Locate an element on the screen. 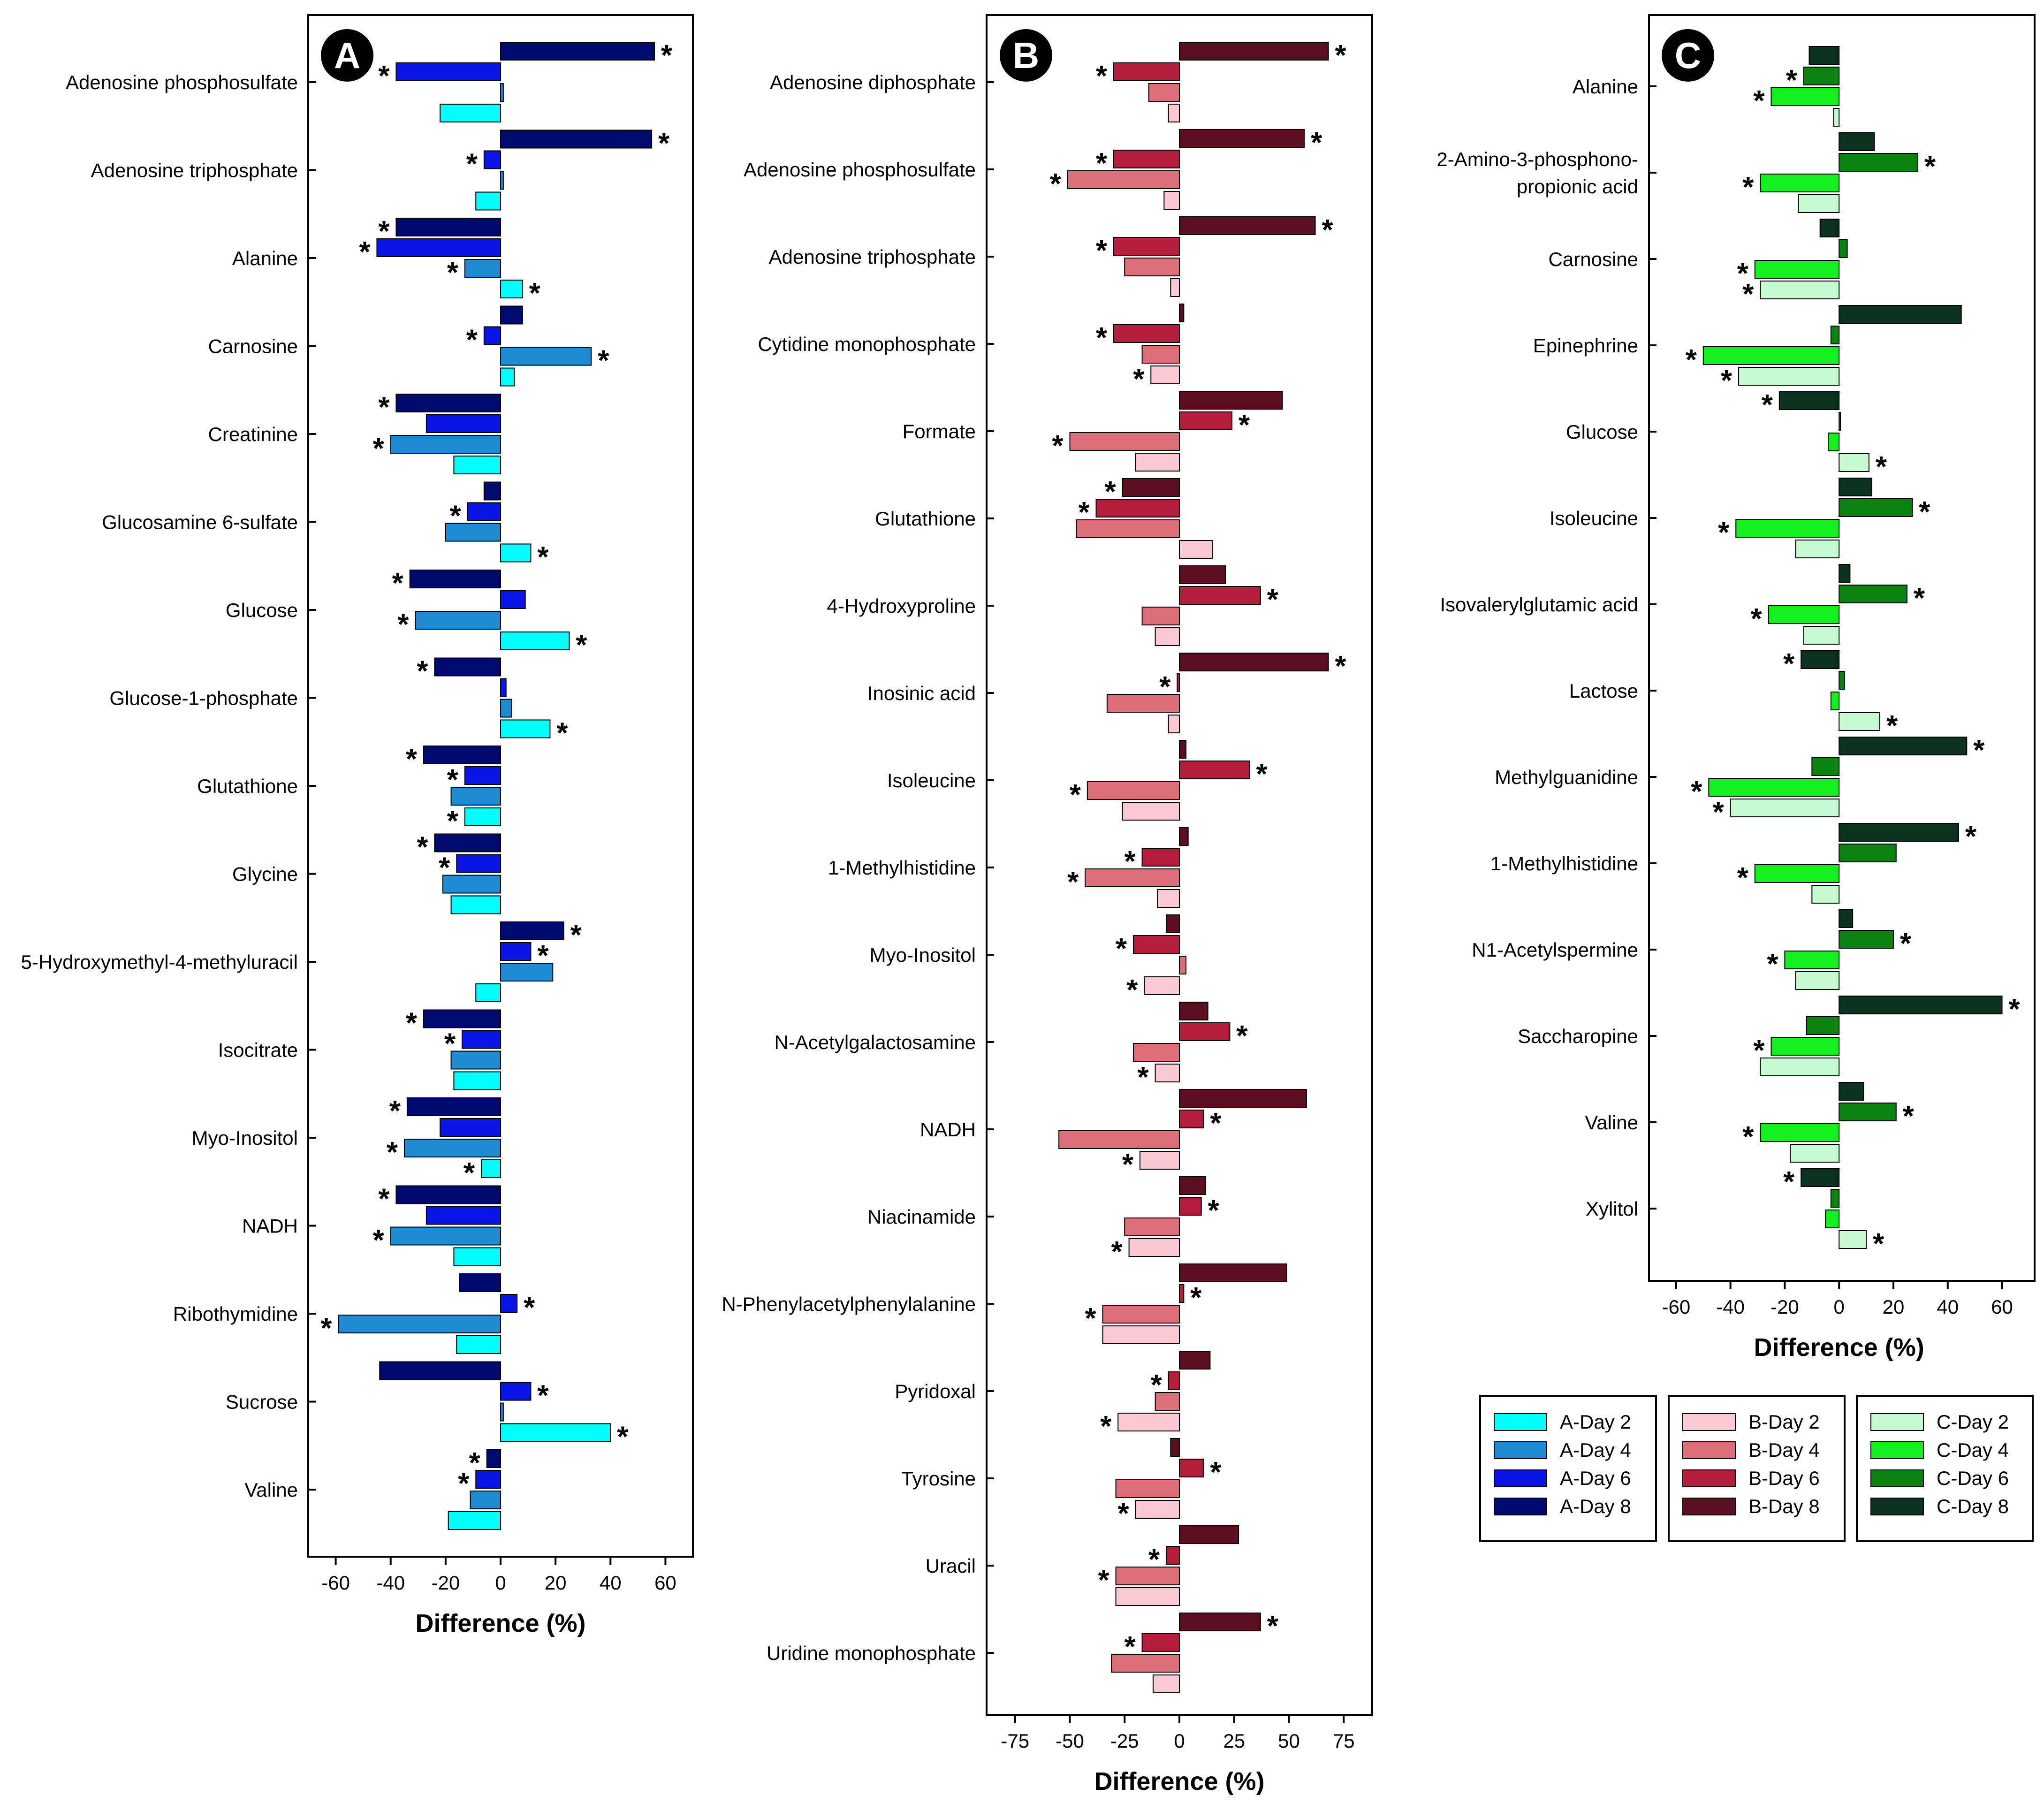 The width and height of the screenshot is (2044, 1811). category-label: Pyridoxal is located at coordinates (935, 1391).